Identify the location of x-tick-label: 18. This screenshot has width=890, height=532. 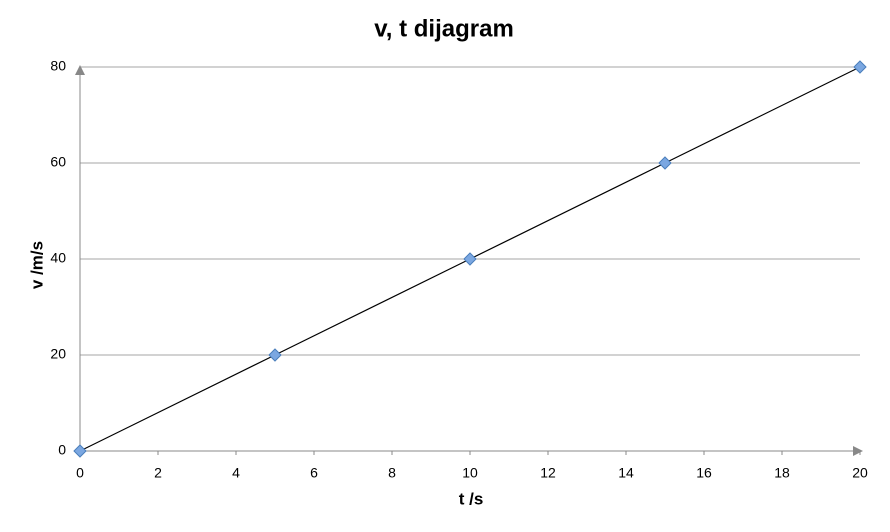
(782, 473).